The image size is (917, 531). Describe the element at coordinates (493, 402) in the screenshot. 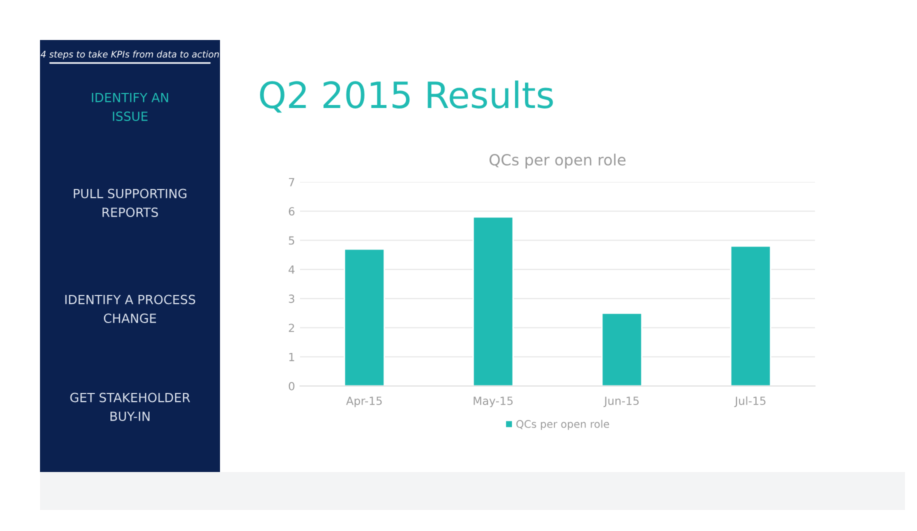

I see `x-tick-label: May-15` at that location.